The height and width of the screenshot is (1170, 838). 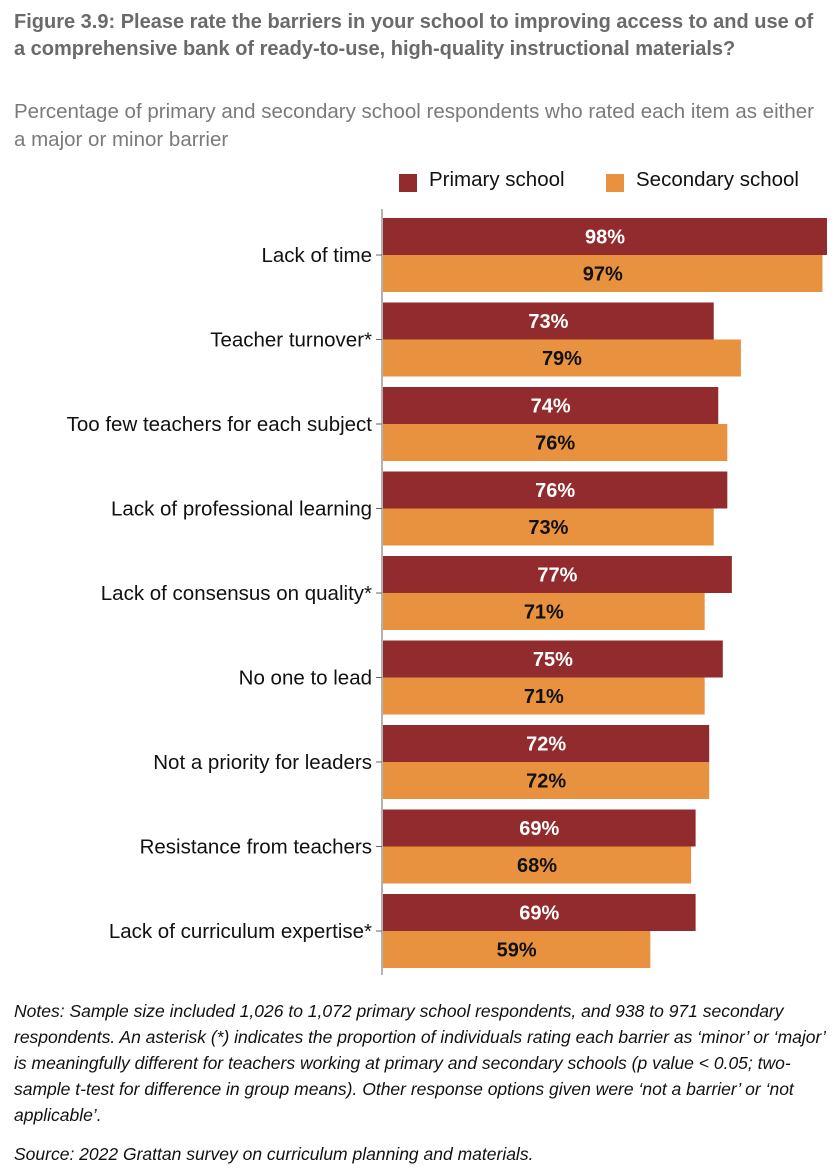 I want to click on data-label: 74%, so click(x=551, y=407).